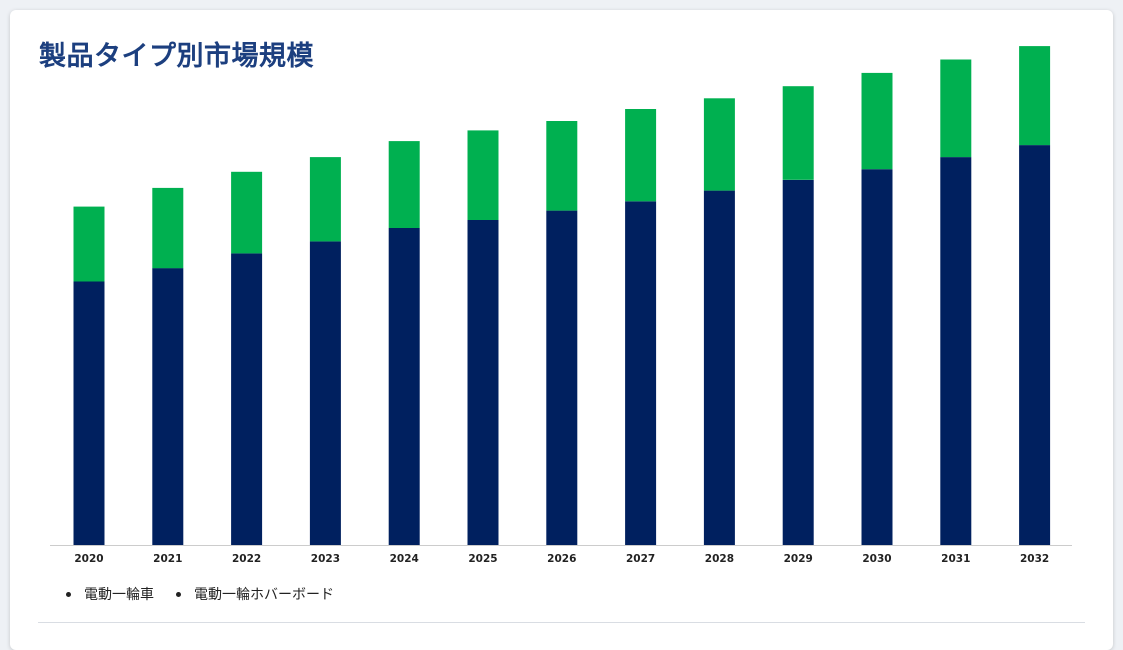 The height and width of the screenshot is (650, 1123). Describe the element at coordinates (719, 559) in the screenshot. I see `x-tick-label: 2028` at that location.